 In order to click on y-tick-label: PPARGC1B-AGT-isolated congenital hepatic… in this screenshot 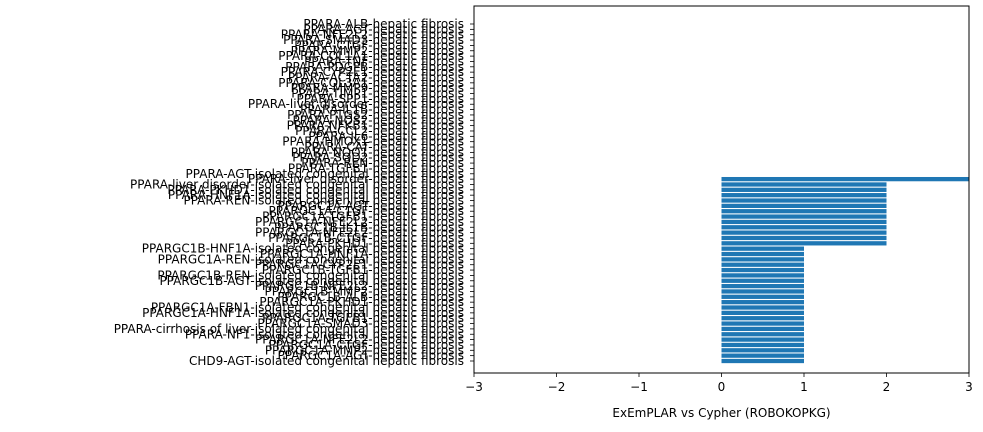, I will do `click(311, 281)`.